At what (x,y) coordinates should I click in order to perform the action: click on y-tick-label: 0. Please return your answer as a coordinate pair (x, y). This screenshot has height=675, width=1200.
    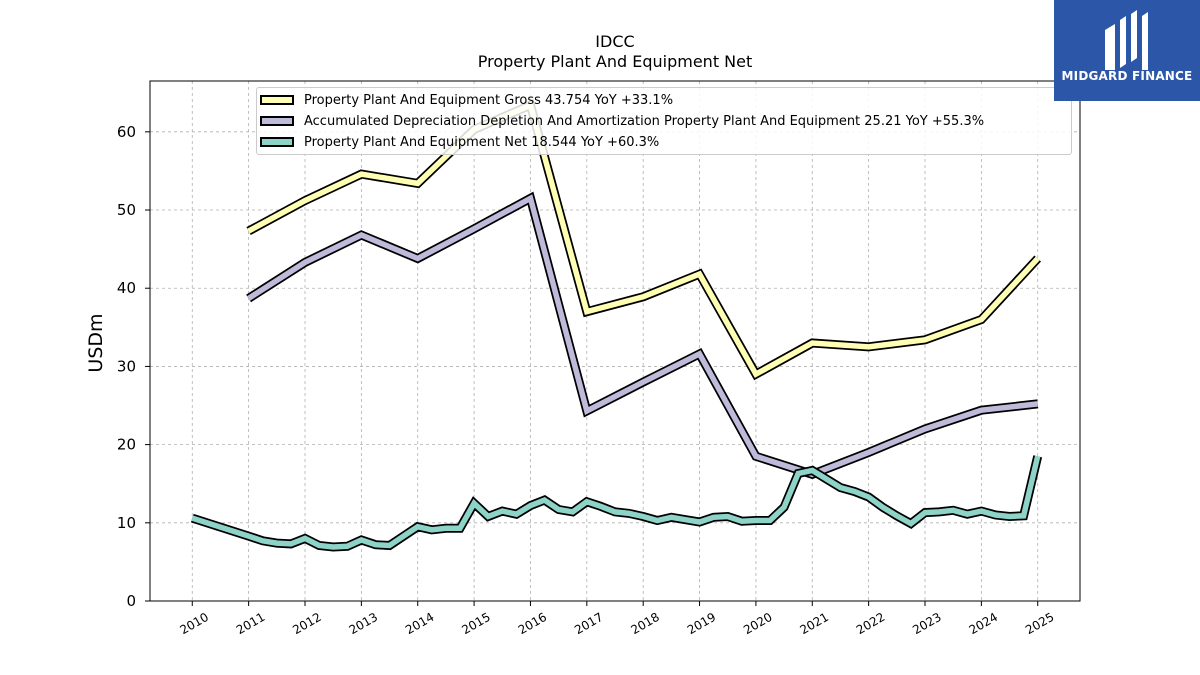
    Looking at the image, I should click on (131, 601).